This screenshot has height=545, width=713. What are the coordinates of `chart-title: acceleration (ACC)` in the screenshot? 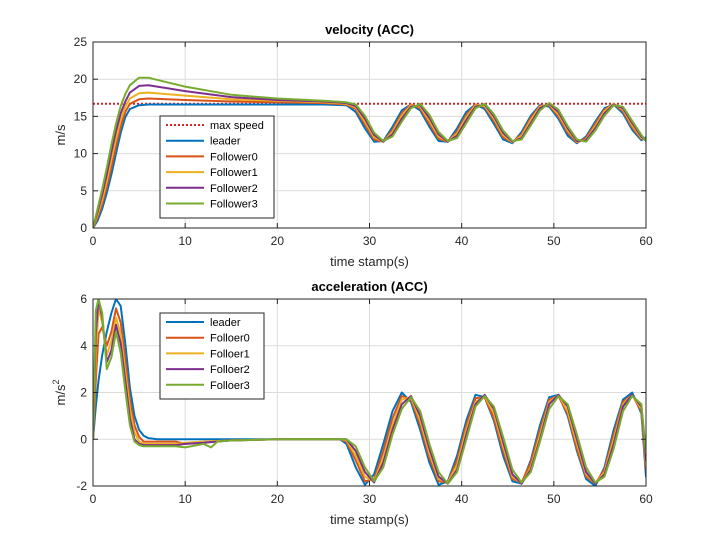 It's located at (369, 286).